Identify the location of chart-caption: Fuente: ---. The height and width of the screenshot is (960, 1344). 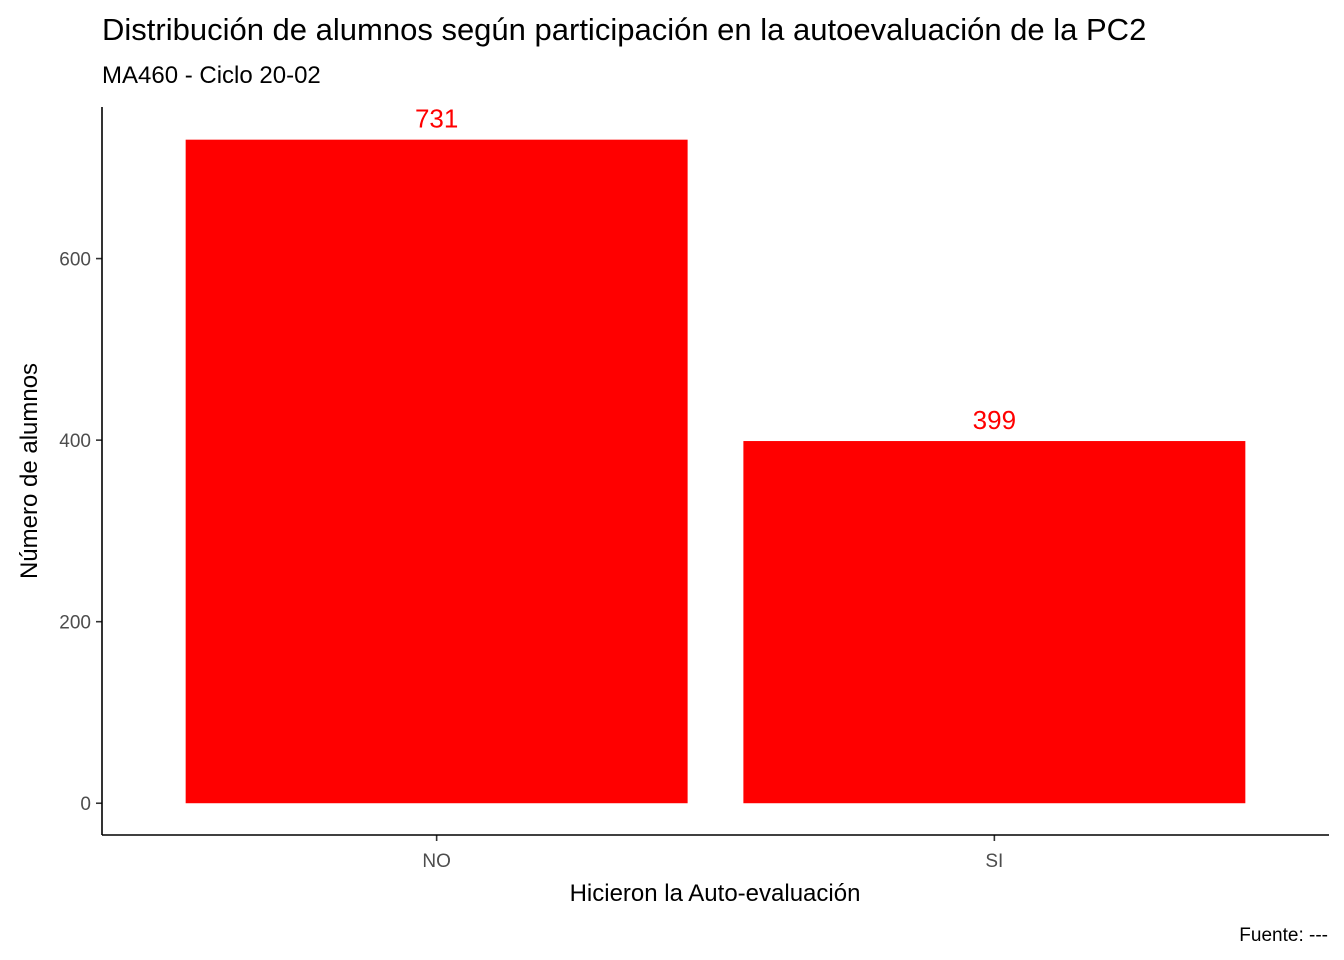
(1283, 935).